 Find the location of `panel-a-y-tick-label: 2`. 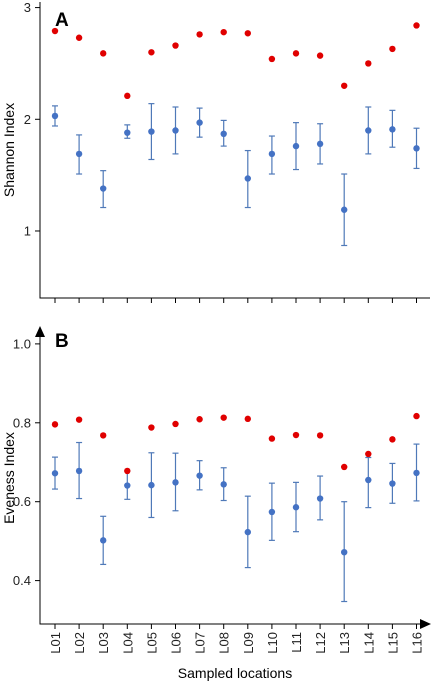

panel-a-y-tick-label: 2 is located at coordinates (27, 119).